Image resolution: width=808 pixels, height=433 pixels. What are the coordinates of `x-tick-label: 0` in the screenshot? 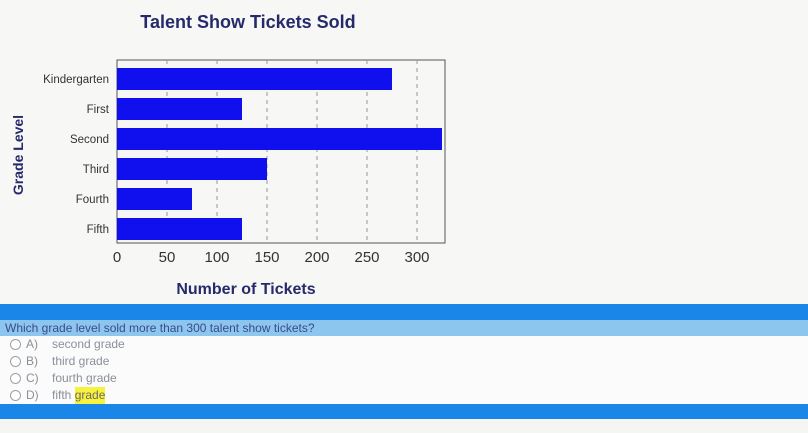 It's located at (117, 257).